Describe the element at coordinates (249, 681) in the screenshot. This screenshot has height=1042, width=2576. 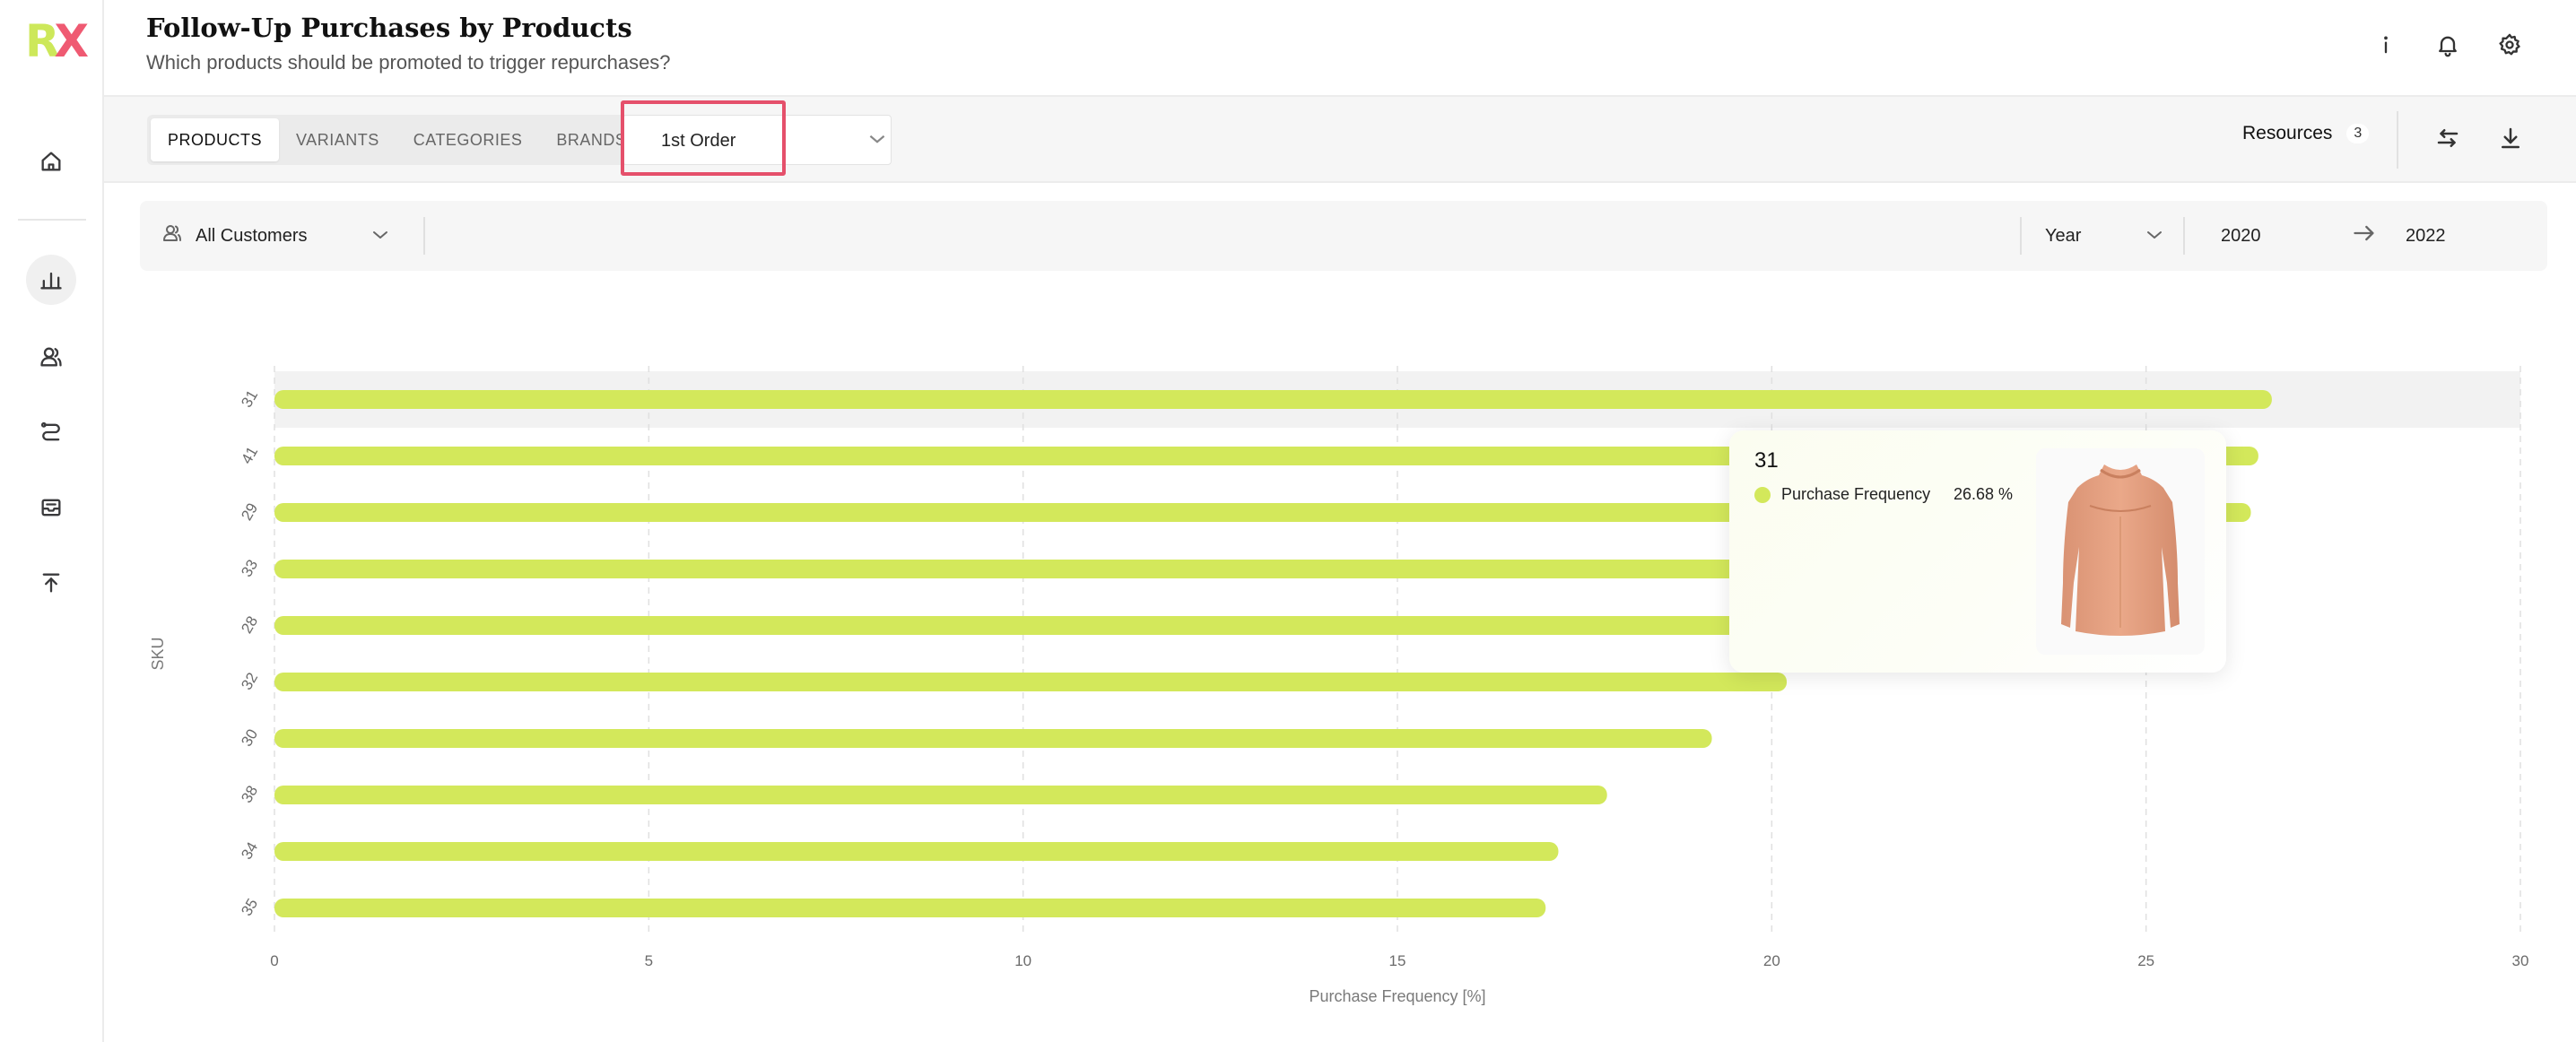
I see `y-tick-label: 32` at that location.